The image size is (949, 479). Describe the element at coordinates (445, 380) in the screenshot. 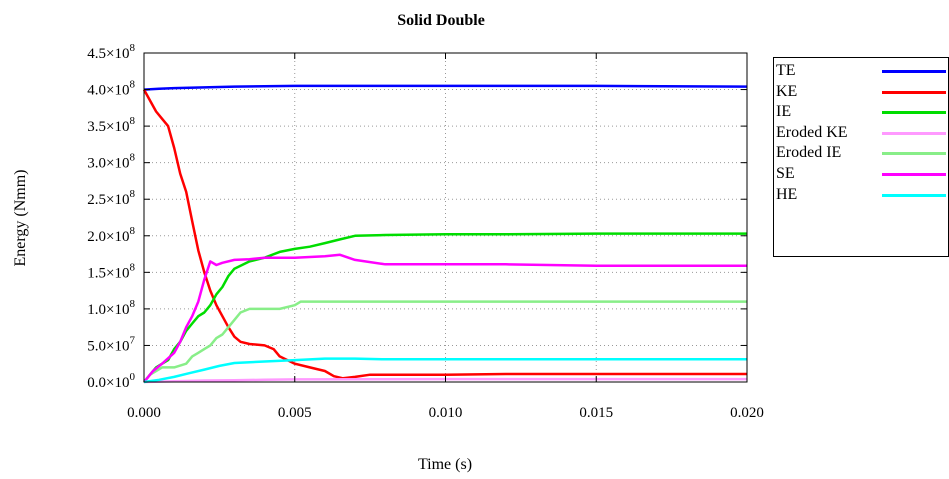

I see `series-line-eroded-ke` at that location.